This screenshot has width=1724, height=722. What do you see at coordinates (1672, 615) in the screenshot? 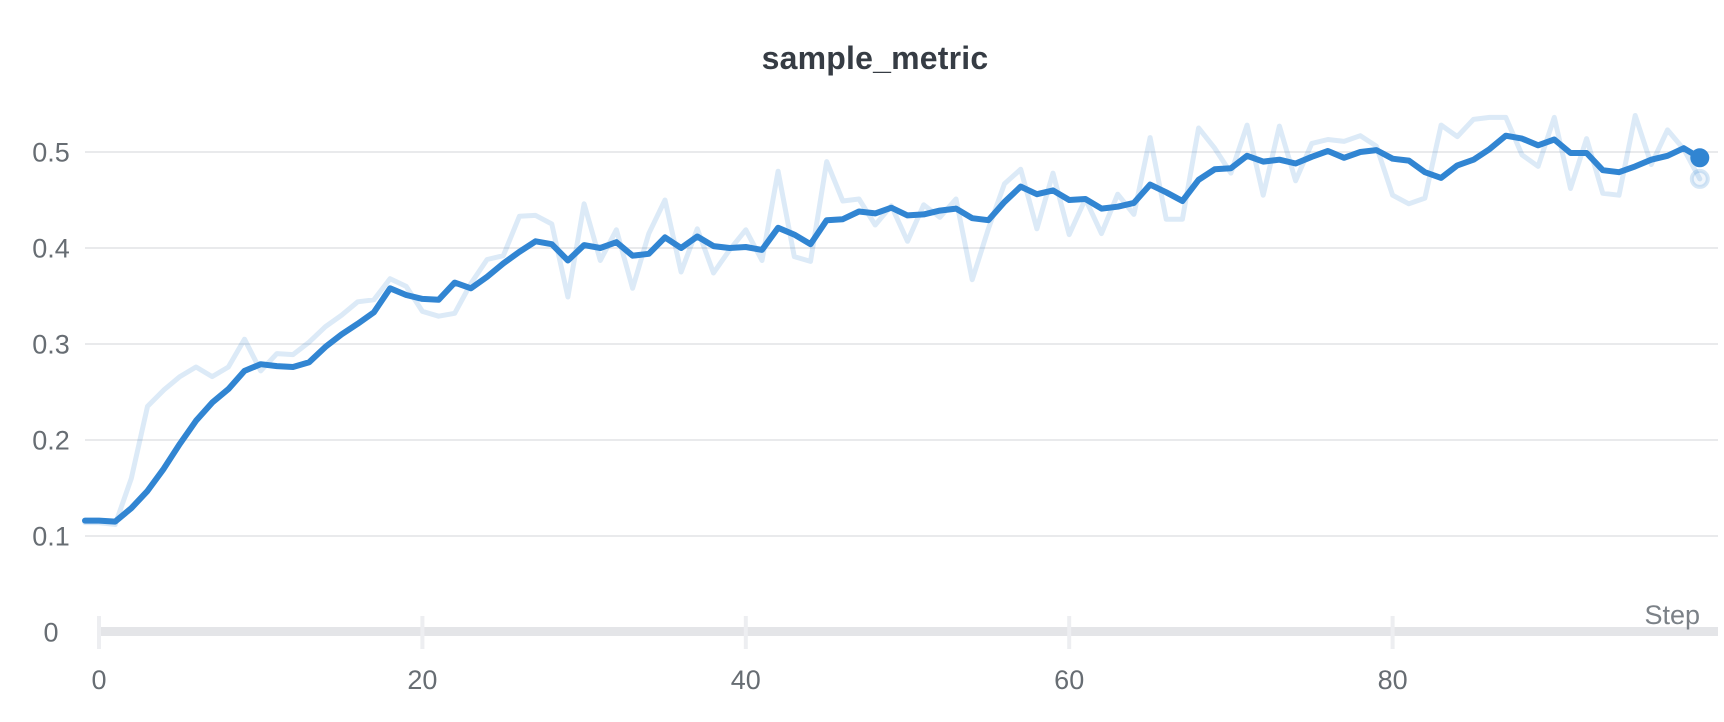
I see `x-axis-title: Step` at bounding box center [1672, 615].